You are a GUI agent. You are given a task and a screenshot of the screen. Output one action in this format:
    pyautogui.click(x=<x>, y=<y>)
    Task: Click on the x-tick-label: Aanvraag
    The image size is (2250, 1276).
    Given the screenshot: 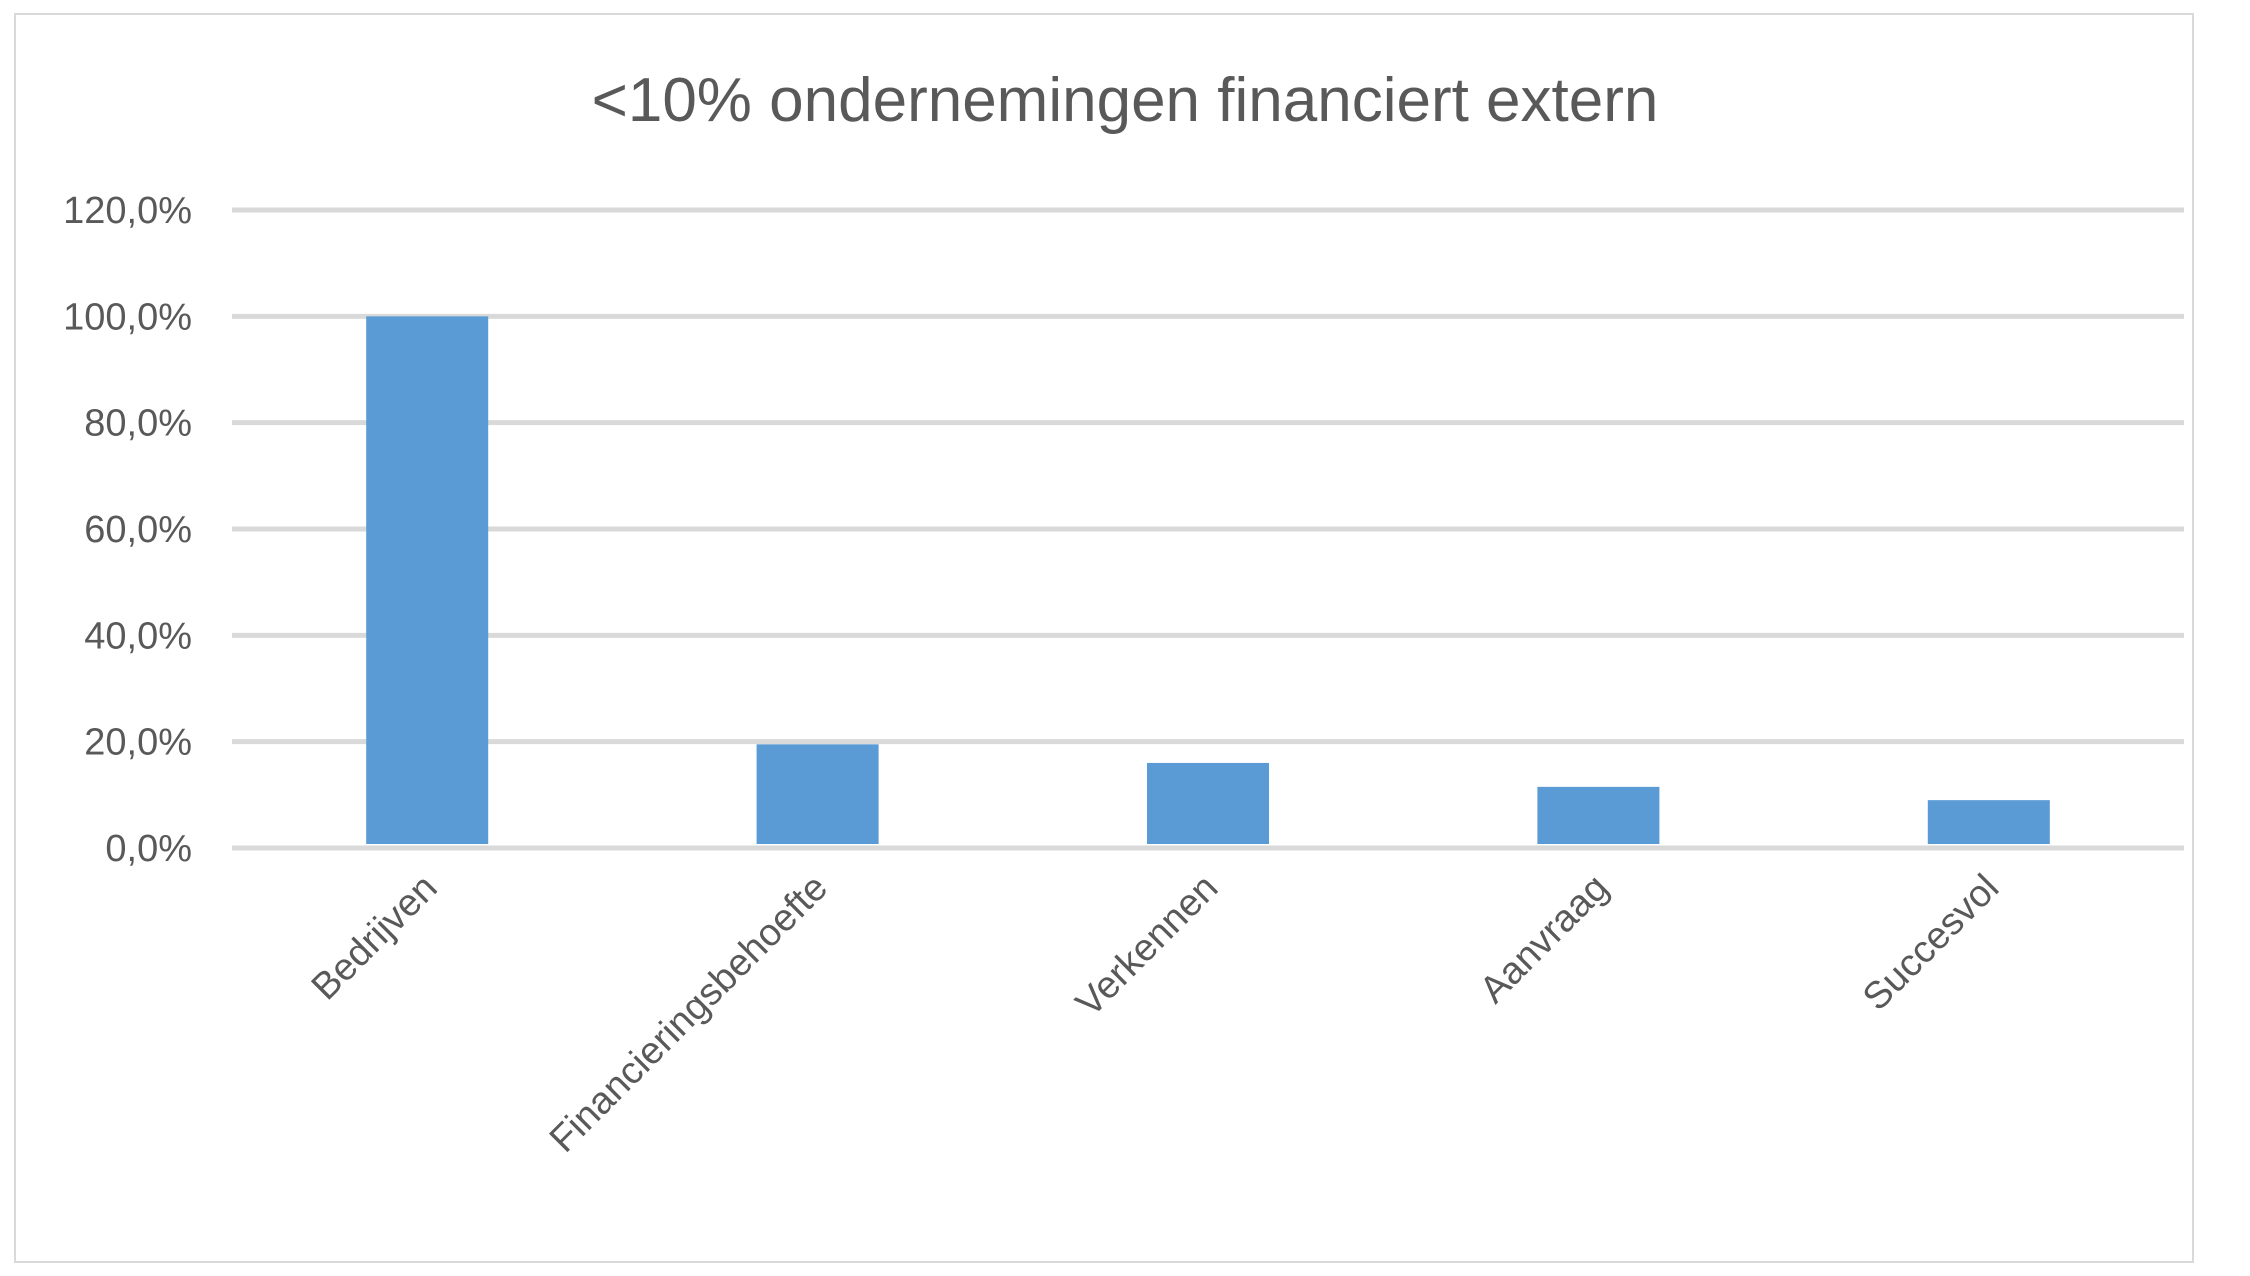 What is the action you would take?
    pyautogui.click(x=1544, y=939)
    